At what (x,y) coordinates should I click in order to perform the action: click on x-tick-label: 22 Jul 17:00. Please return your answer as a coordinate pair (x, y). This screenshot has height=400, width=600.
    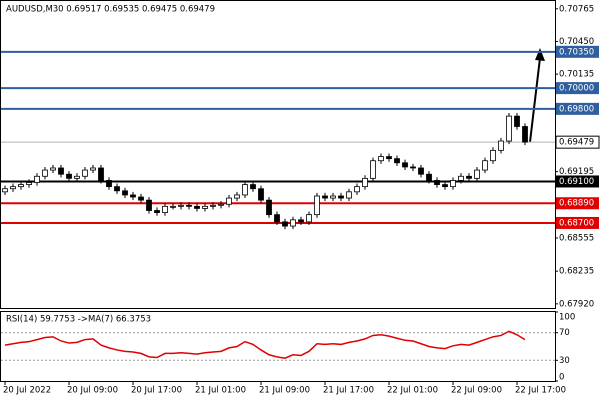
    Looking at the image, I should click on (540, 391).